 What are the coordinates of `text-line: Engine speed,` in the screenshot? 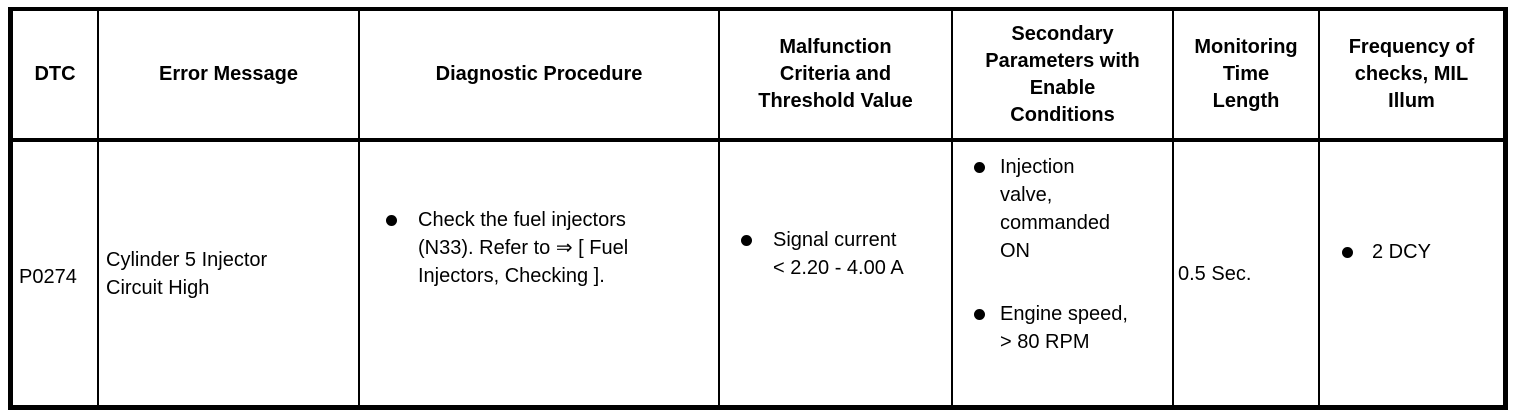 It's located at (1064, 314).